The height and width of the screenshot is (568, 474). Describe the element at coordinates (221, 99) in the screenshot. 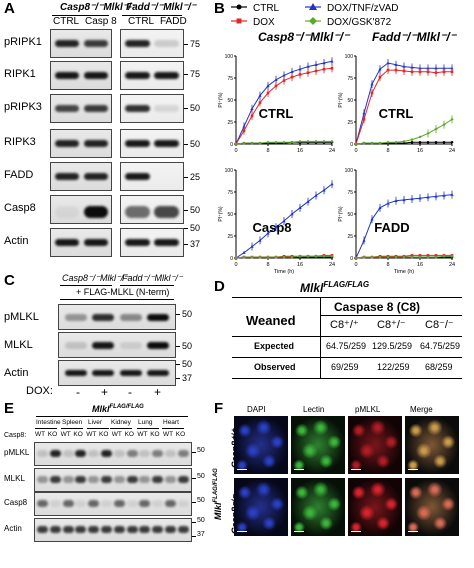

I see `y-axis-label: PI⁺(%)` at that location.